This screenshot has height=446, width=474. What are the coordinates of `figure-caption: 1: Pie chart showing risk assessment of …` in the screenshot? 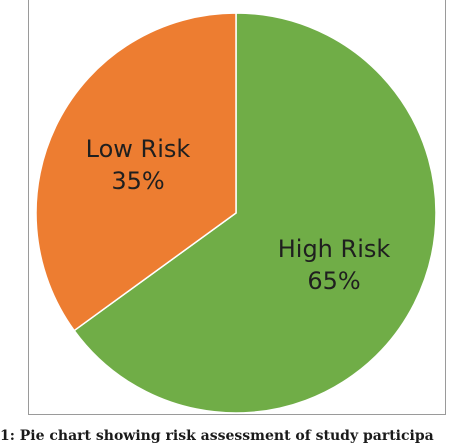 It's located at (217, 436).